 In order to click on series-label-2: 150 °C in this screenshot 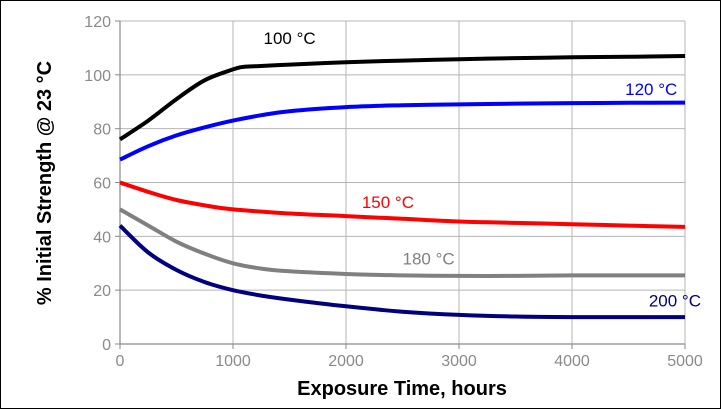, I will do `click(388, 202)`.